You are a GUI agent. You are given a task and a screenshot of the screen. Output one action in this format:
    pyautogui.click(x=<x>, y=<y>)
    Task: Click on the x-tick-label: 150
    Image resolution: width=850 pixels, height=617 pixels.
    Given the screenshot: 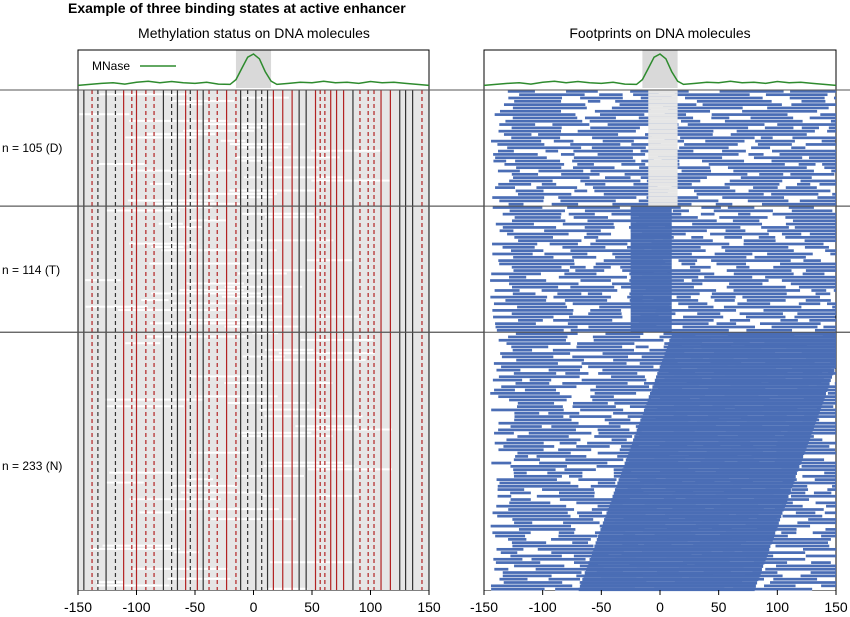 What is the action you would take?
    pyautogui.click(x=836, y=607)
    